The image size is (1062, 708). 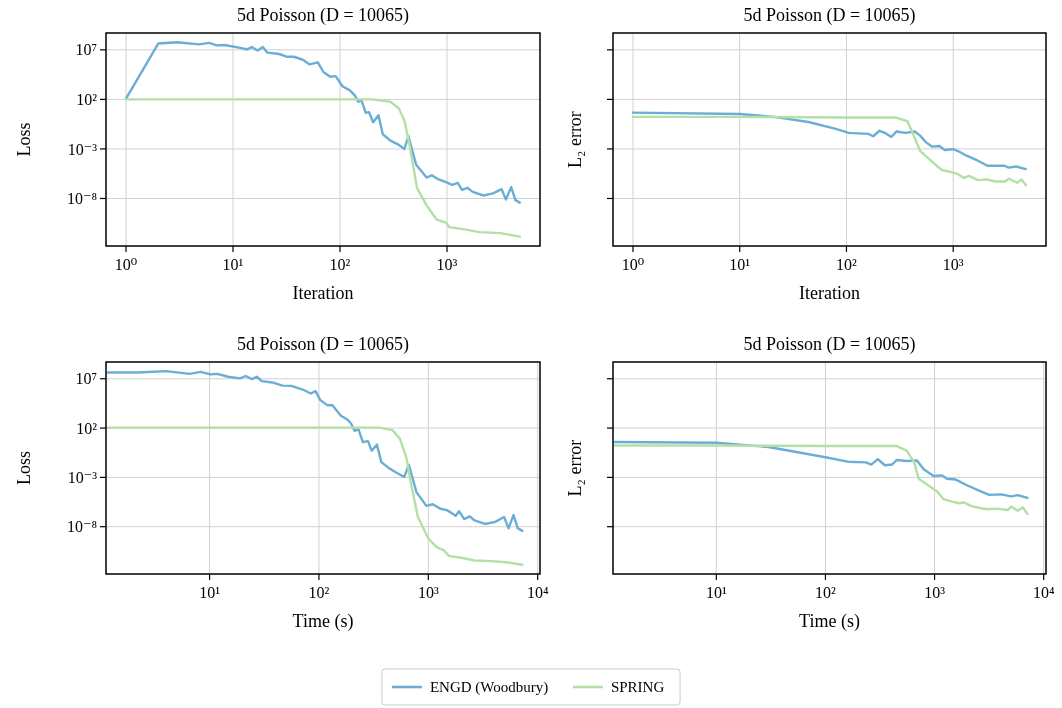 What do you see at coordinates (637, 687) in the screenshot?
I see `legend-label: SPRING` at bounding box center [637, 687].